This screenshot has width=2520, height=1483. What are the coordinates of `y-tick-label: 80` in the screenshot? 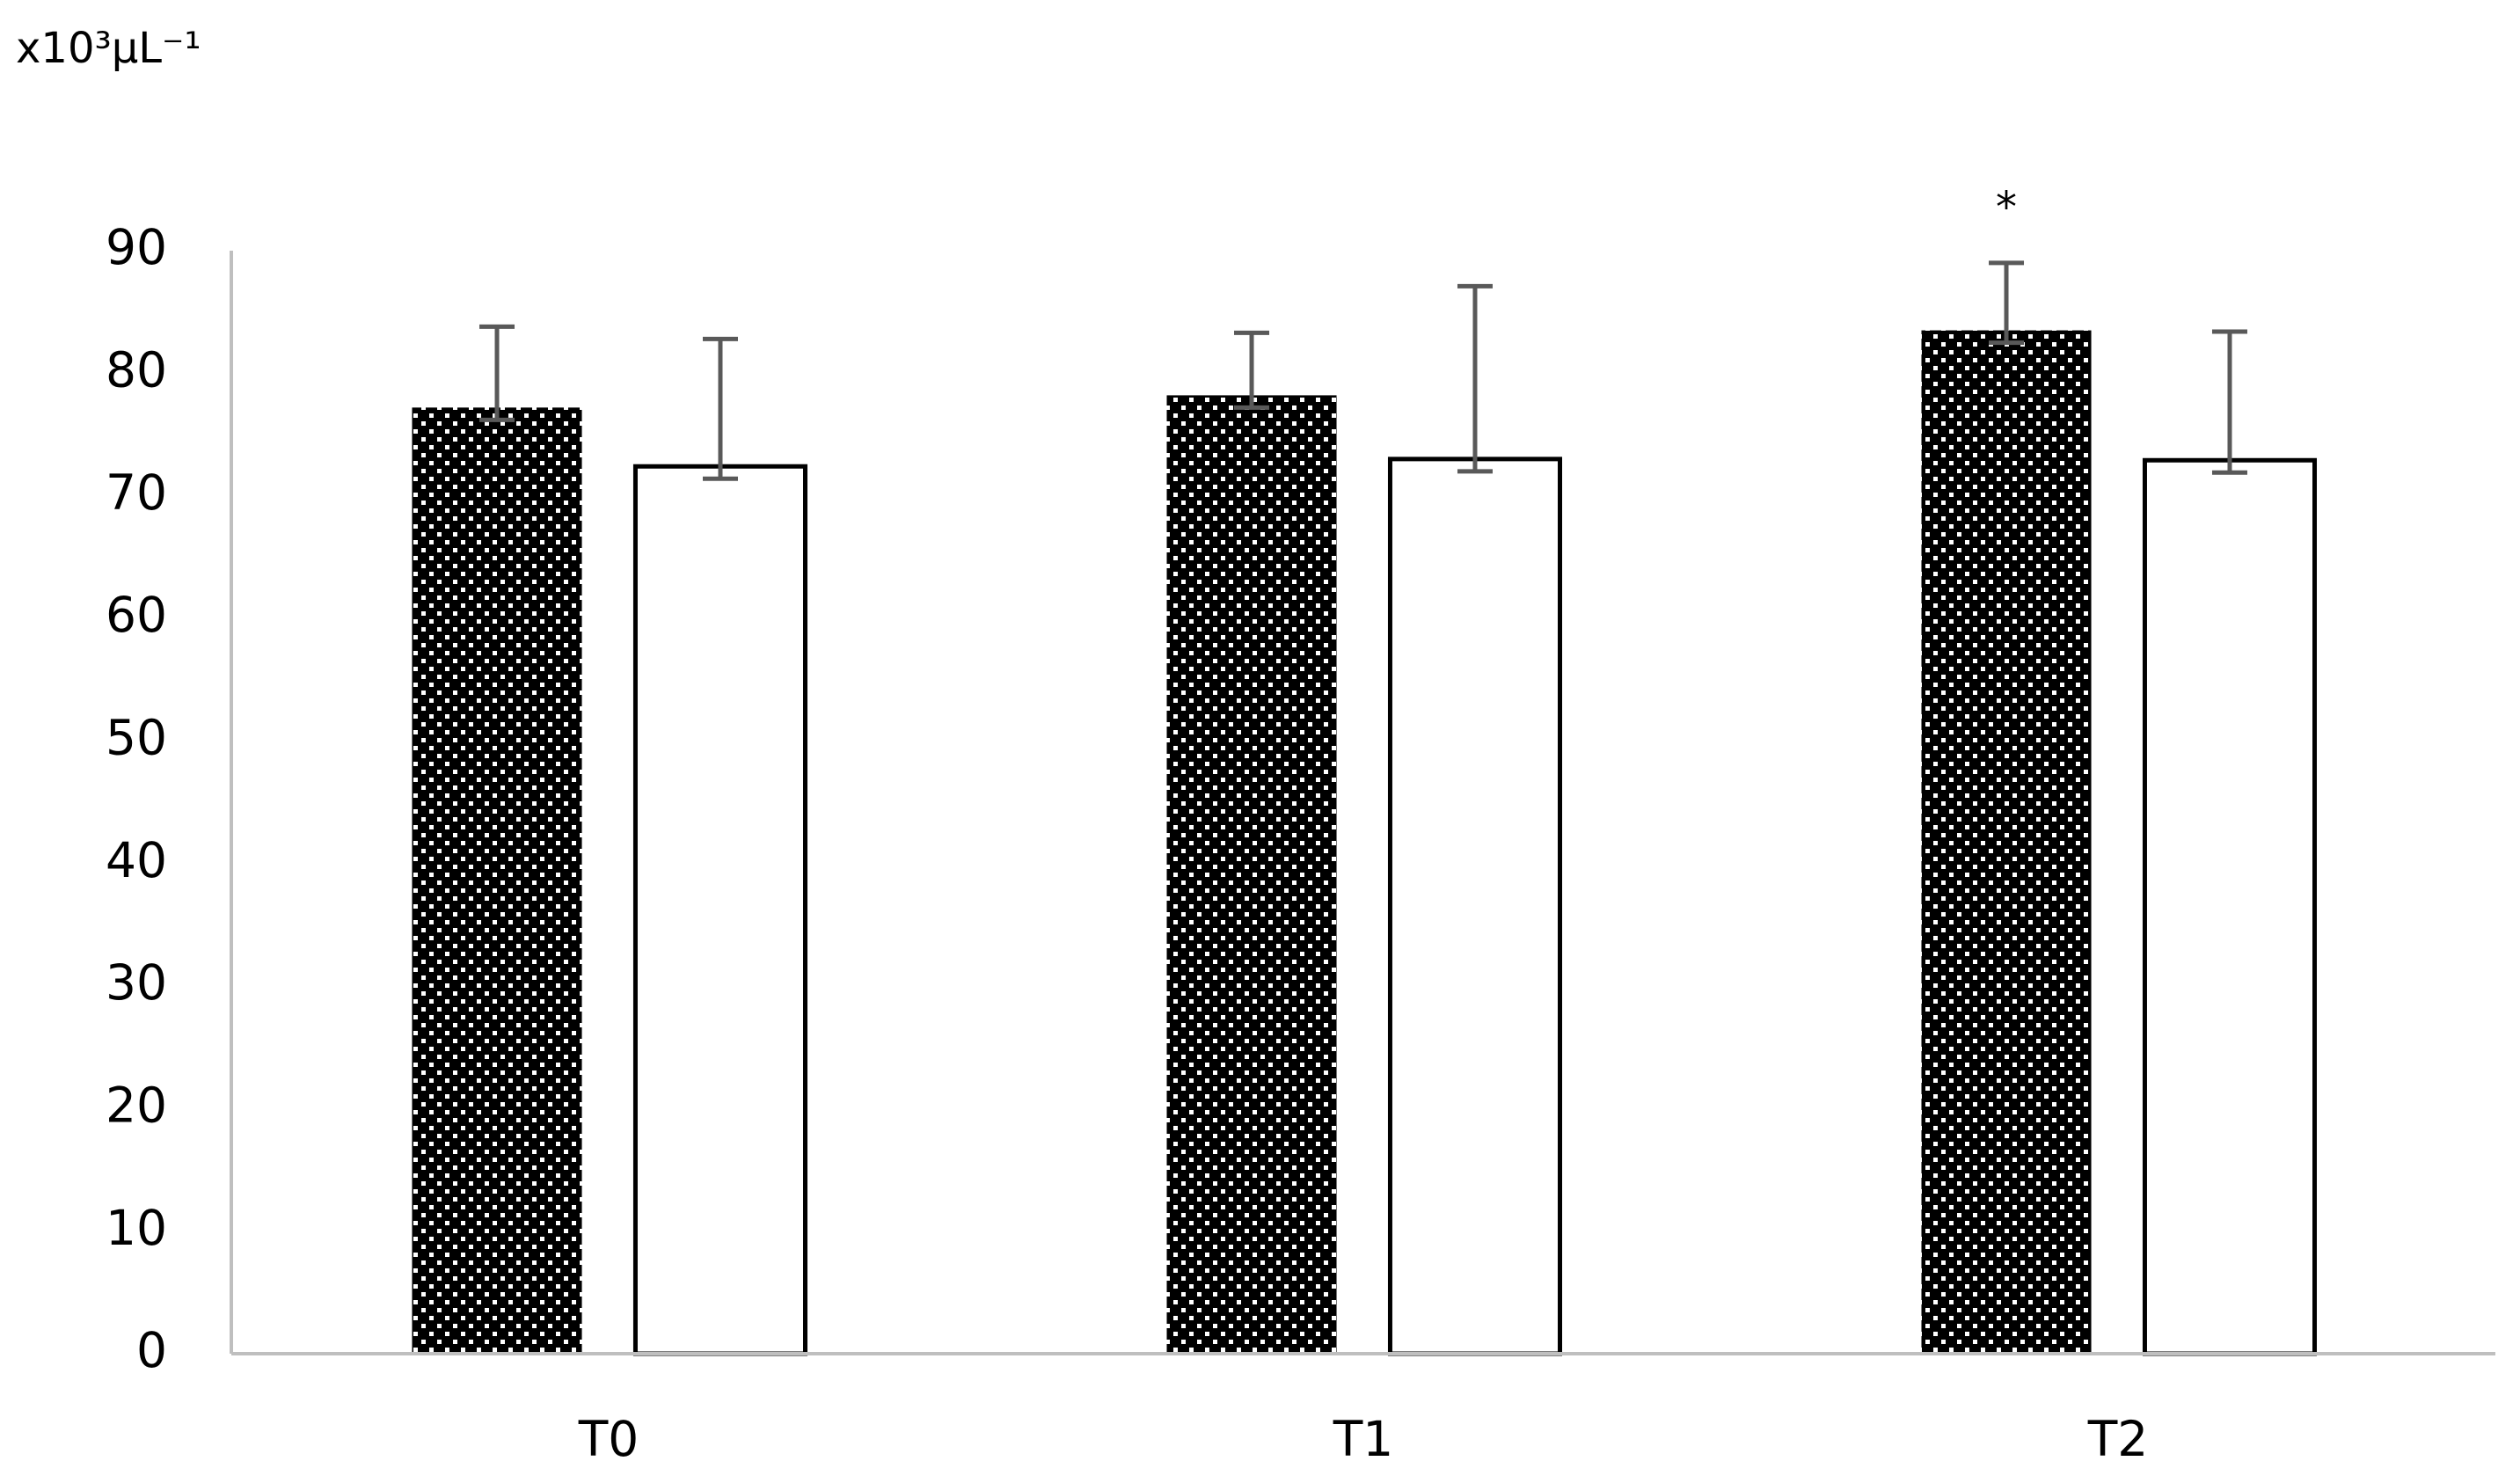 It's located at (136, 369).